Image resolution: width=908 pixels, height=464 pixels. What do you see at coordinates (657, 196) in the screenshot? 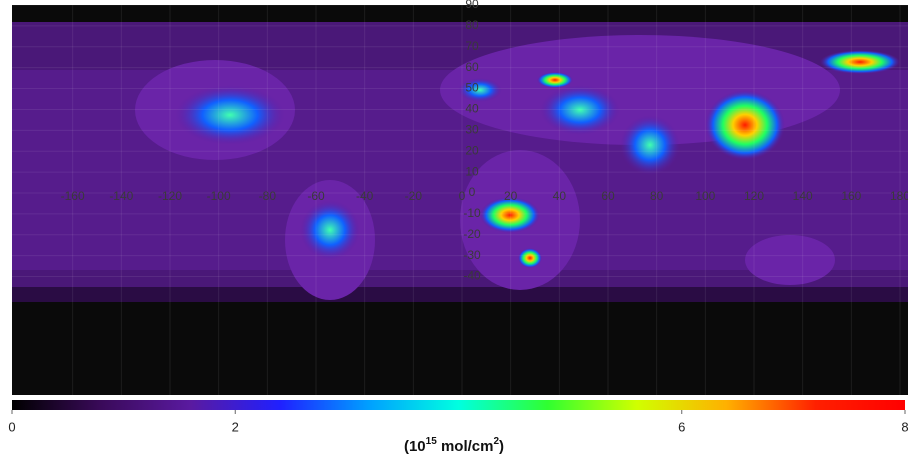
I see `lon-tick-label: 80` at bounding box center [657, 196].